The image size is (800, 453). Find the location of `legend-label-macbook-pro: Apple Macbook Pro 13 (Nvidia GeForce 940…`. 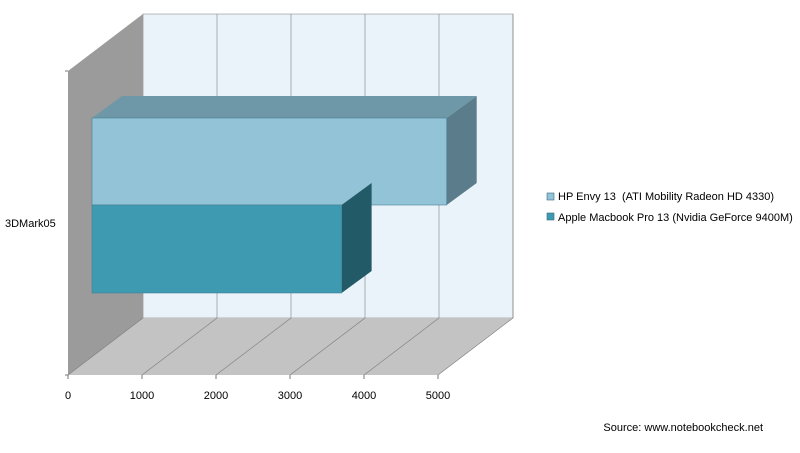

legend-label-macbook-pro: Apple Macbook Pro 13 (Nvidia GeForce 940… is located at coordinates (675, 218).